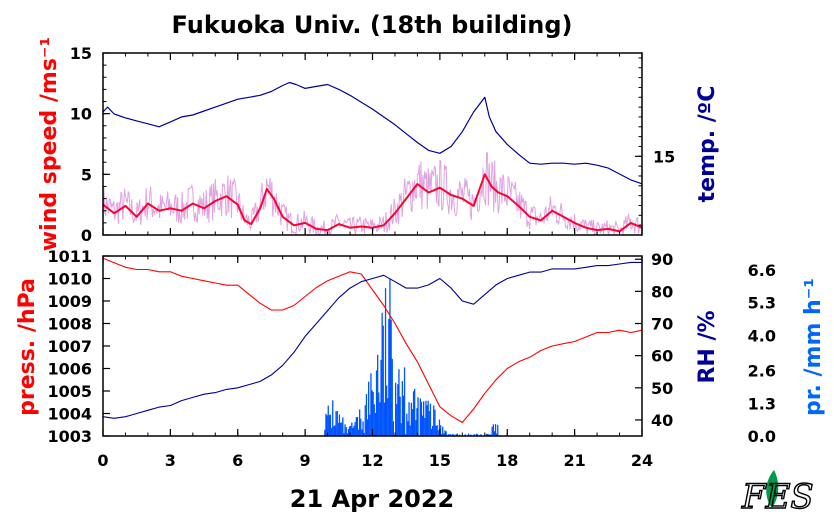  Describe the element at coordinates (662, 324) in the screenshot. I see `y-tick-label: 70` at that location.